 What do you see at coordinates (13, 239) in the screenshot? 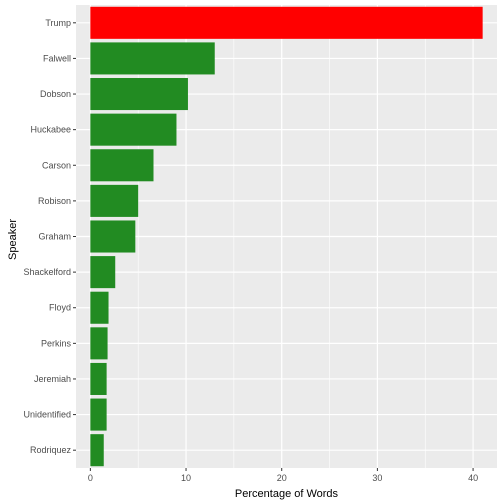
I see `y-axis-title: Speaker` at bounding box center [13, 239].